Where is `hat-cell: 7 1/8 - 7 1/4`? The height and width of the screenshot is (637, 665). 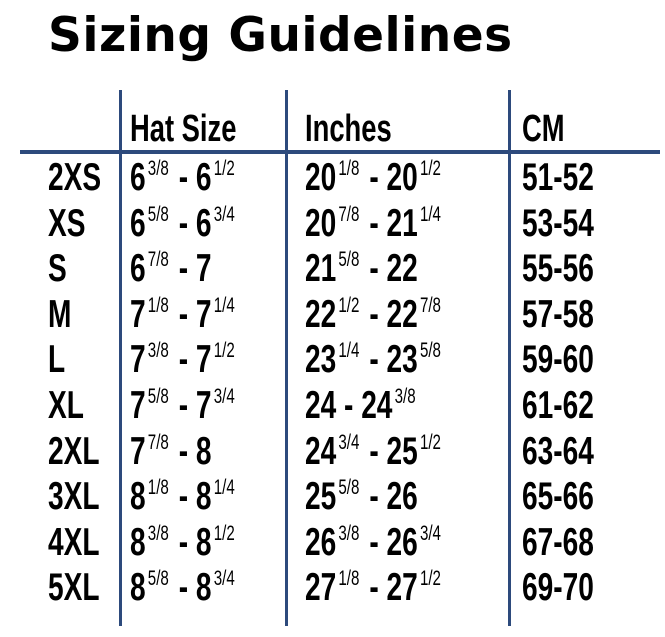
hat-cell: 7 1/8 - 7 1/4 is located at coordinates (183, 314).